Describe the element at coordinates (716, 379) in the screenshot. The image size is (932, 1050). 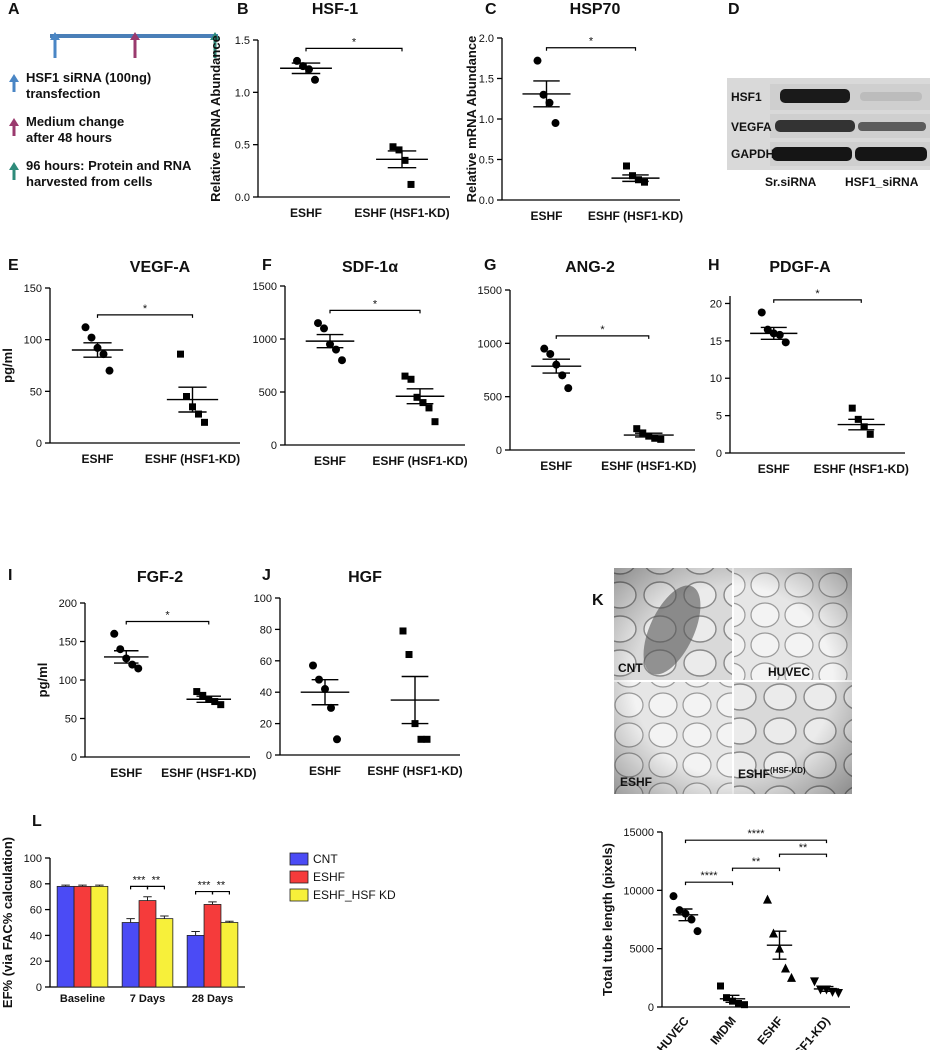
I see `y-tick-label: 10` at that location.